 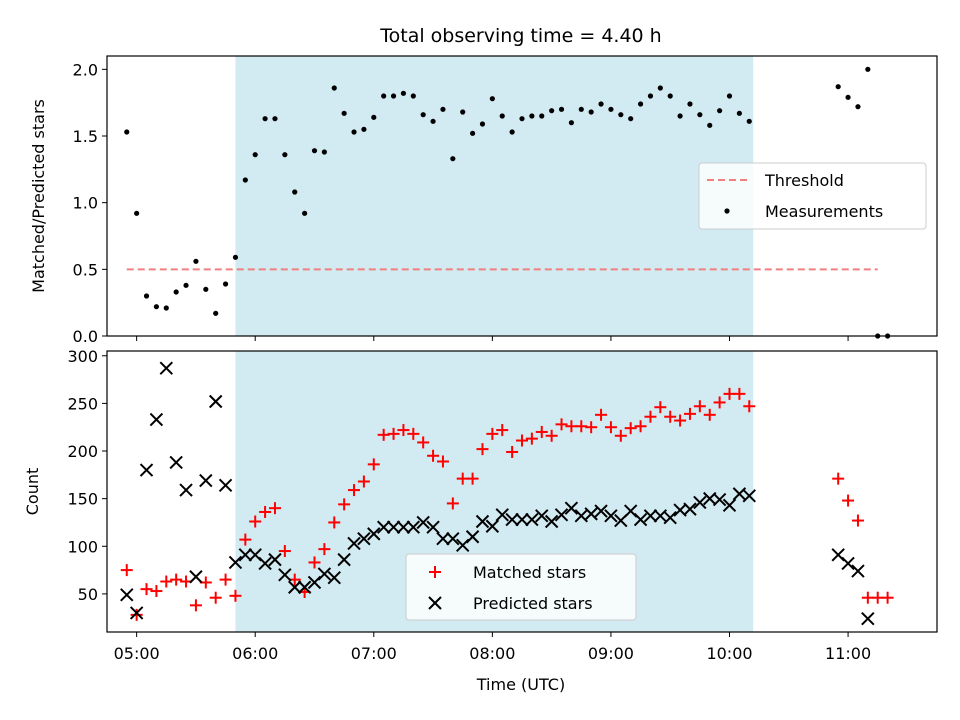 I want to click on y-tick-label: 50, so click(x=88, y=594).